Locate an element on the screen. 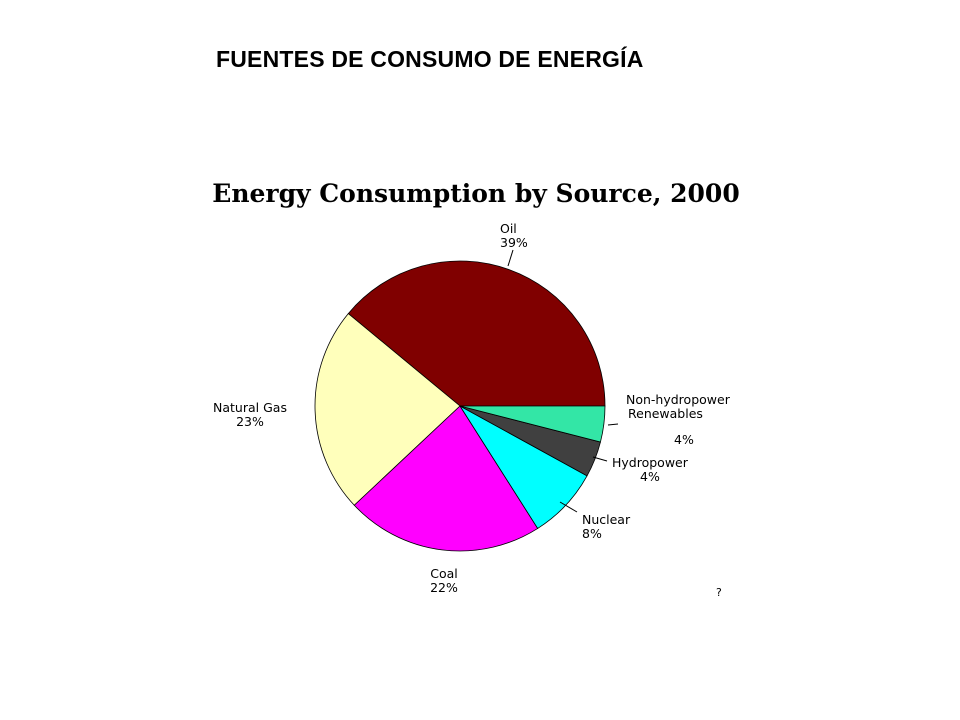 The height and width of the screenshot is (720, 960). leader-line-nuclear is located at coordinates (568, 507).